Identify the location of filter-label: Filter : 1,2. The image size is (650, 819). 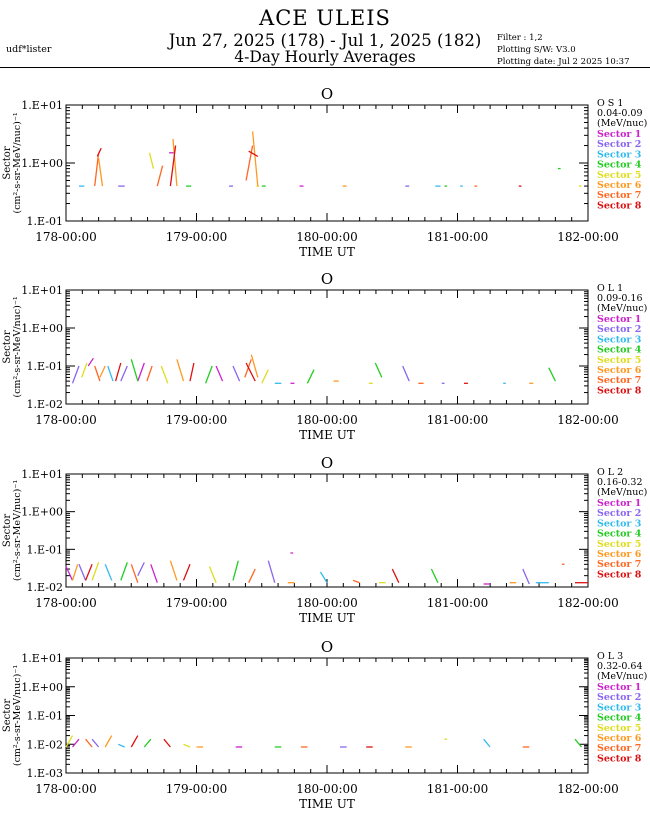
(520, 38).